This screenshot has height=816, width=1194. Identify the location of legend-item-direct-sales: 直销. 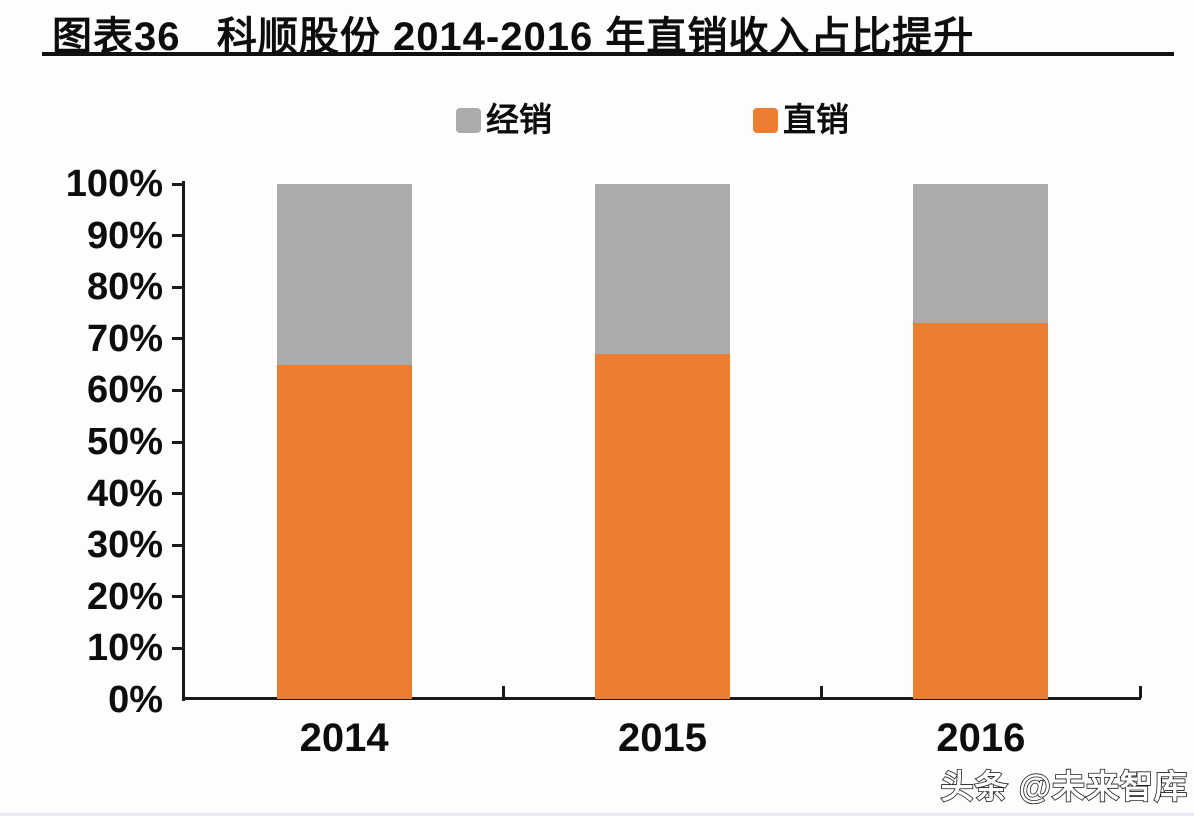
(801, 120).